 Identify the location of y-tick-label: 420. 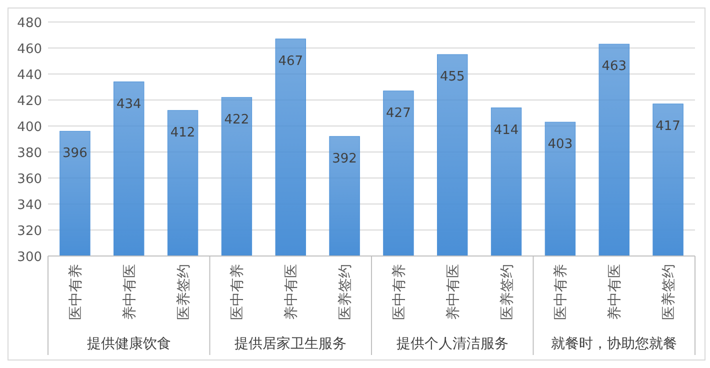
(29, 101).